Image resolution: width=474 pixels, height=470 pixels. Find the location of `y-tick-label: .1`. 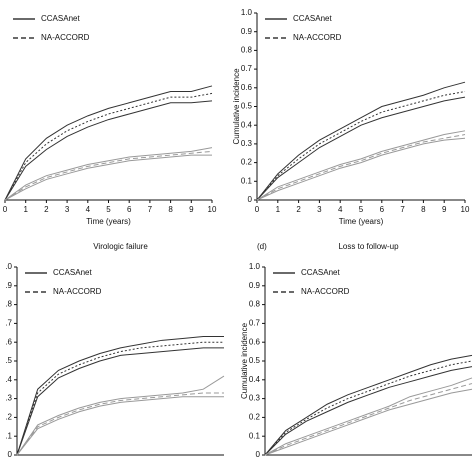

y-tick-label: .1 is located at coordinates (8, 435).